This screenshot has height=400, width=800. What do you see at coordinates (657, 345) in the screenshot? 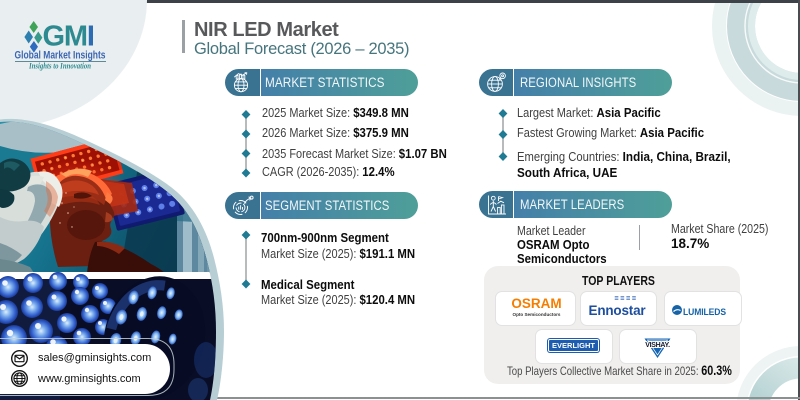
I see `svg-text: VISHAY.` at bounding box center [657, 345].